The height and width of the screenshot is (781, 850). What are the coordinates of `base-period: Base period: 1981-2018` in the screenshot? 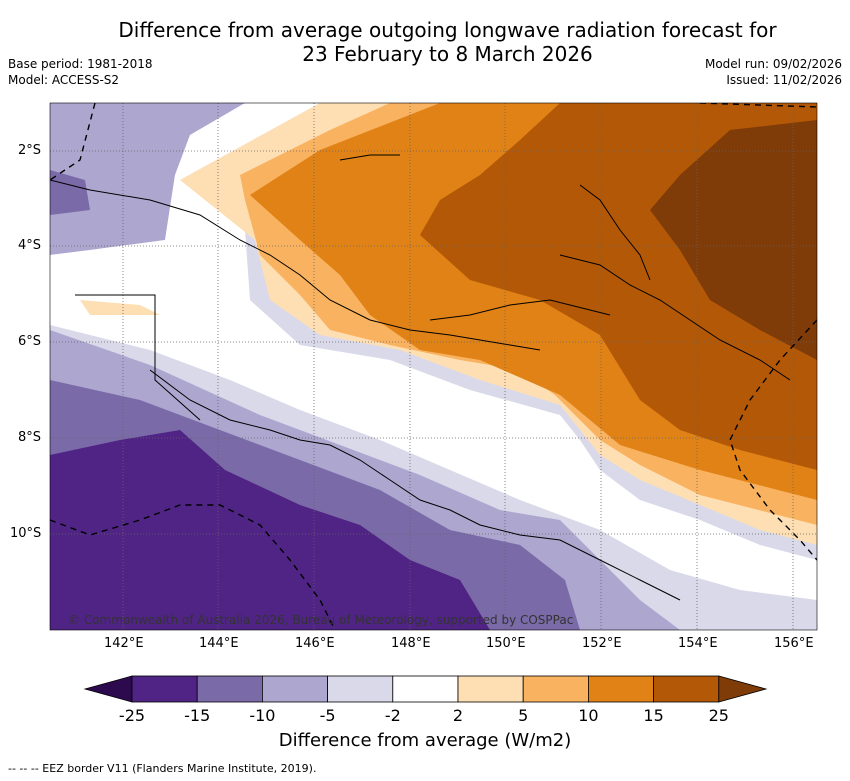 It's located at (80, 64).